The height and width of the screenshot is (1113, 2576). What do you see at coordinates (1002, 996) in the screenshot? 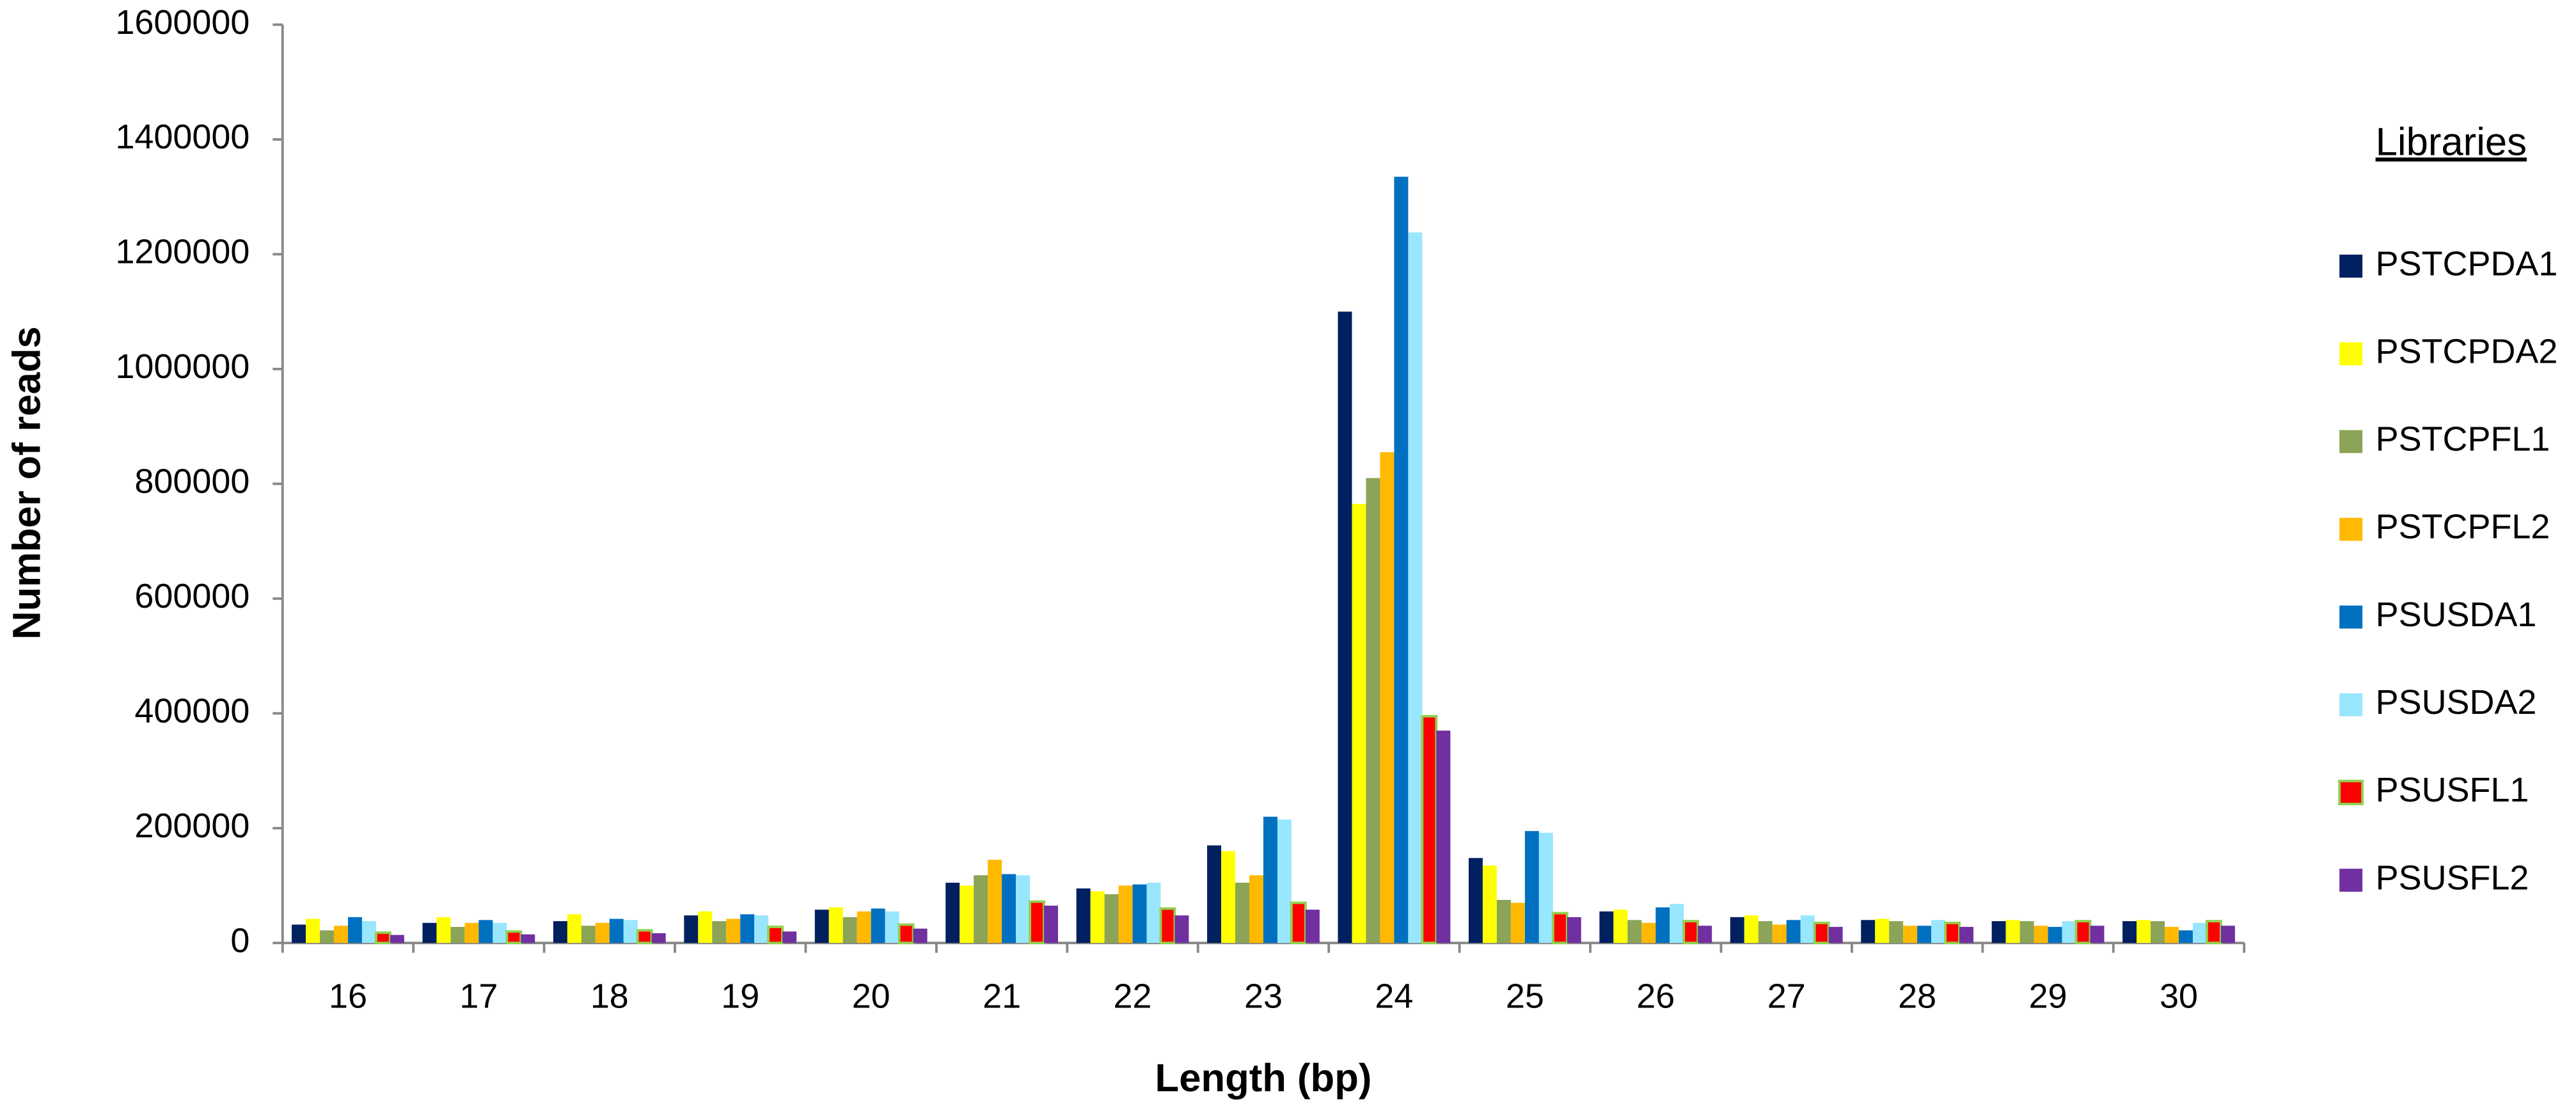
I see `x-tick-label: 21` at bounding box center [1002, 996].